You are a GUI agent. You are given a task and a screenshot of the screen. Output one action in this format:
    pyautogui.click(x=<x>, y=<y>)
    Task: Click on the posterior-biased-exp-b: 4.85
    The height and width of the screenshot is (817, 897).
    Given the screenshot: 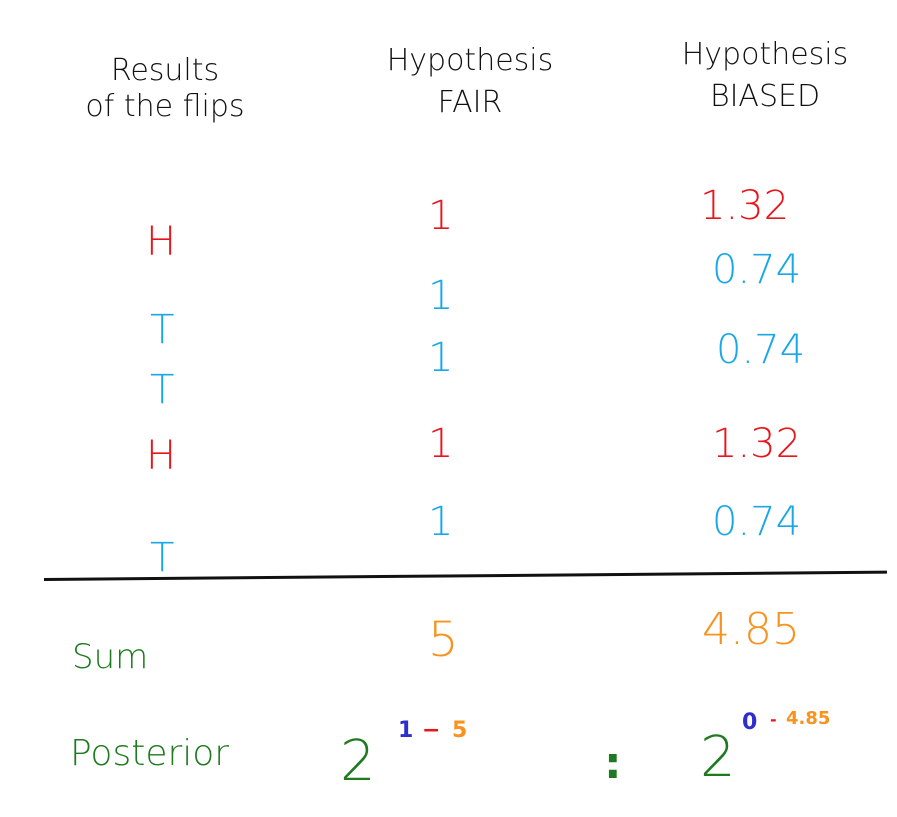 What is the action you would take?
    pyautogui.click(x=808, y=718)
    